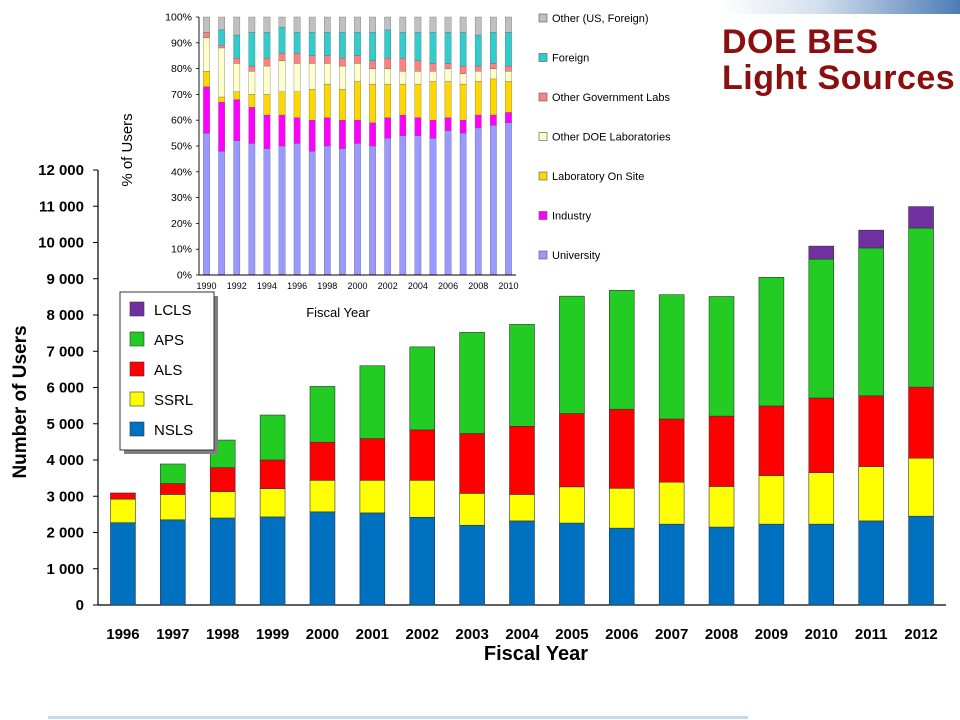 This screenshot has width=960, height=720. What do you see at coordinates (771, 500) in the screenshot?
I see `bar-segment-ssrl-2009` at bounding box center [771, 500].